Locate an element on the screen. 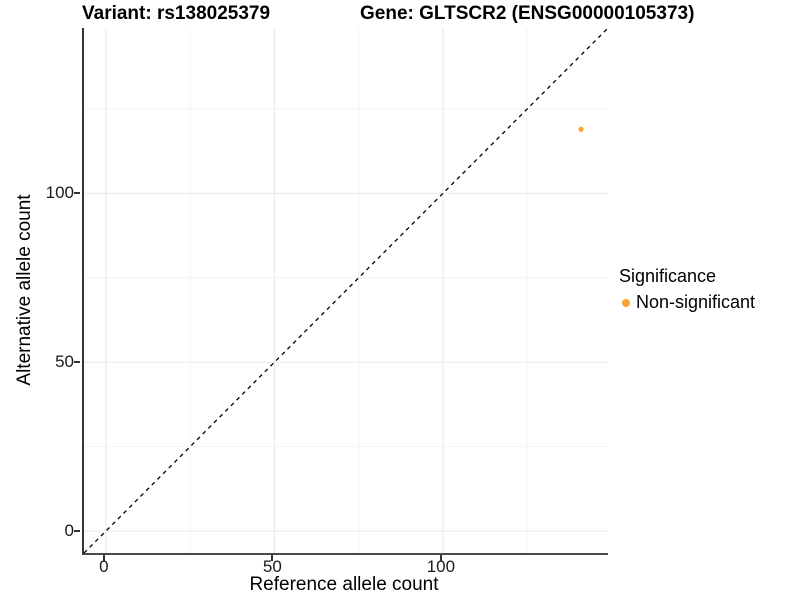 Image resolution: width=800 pixels, height=600 pixels. legend-items: Non-significant is located at coordinates (687, 302).